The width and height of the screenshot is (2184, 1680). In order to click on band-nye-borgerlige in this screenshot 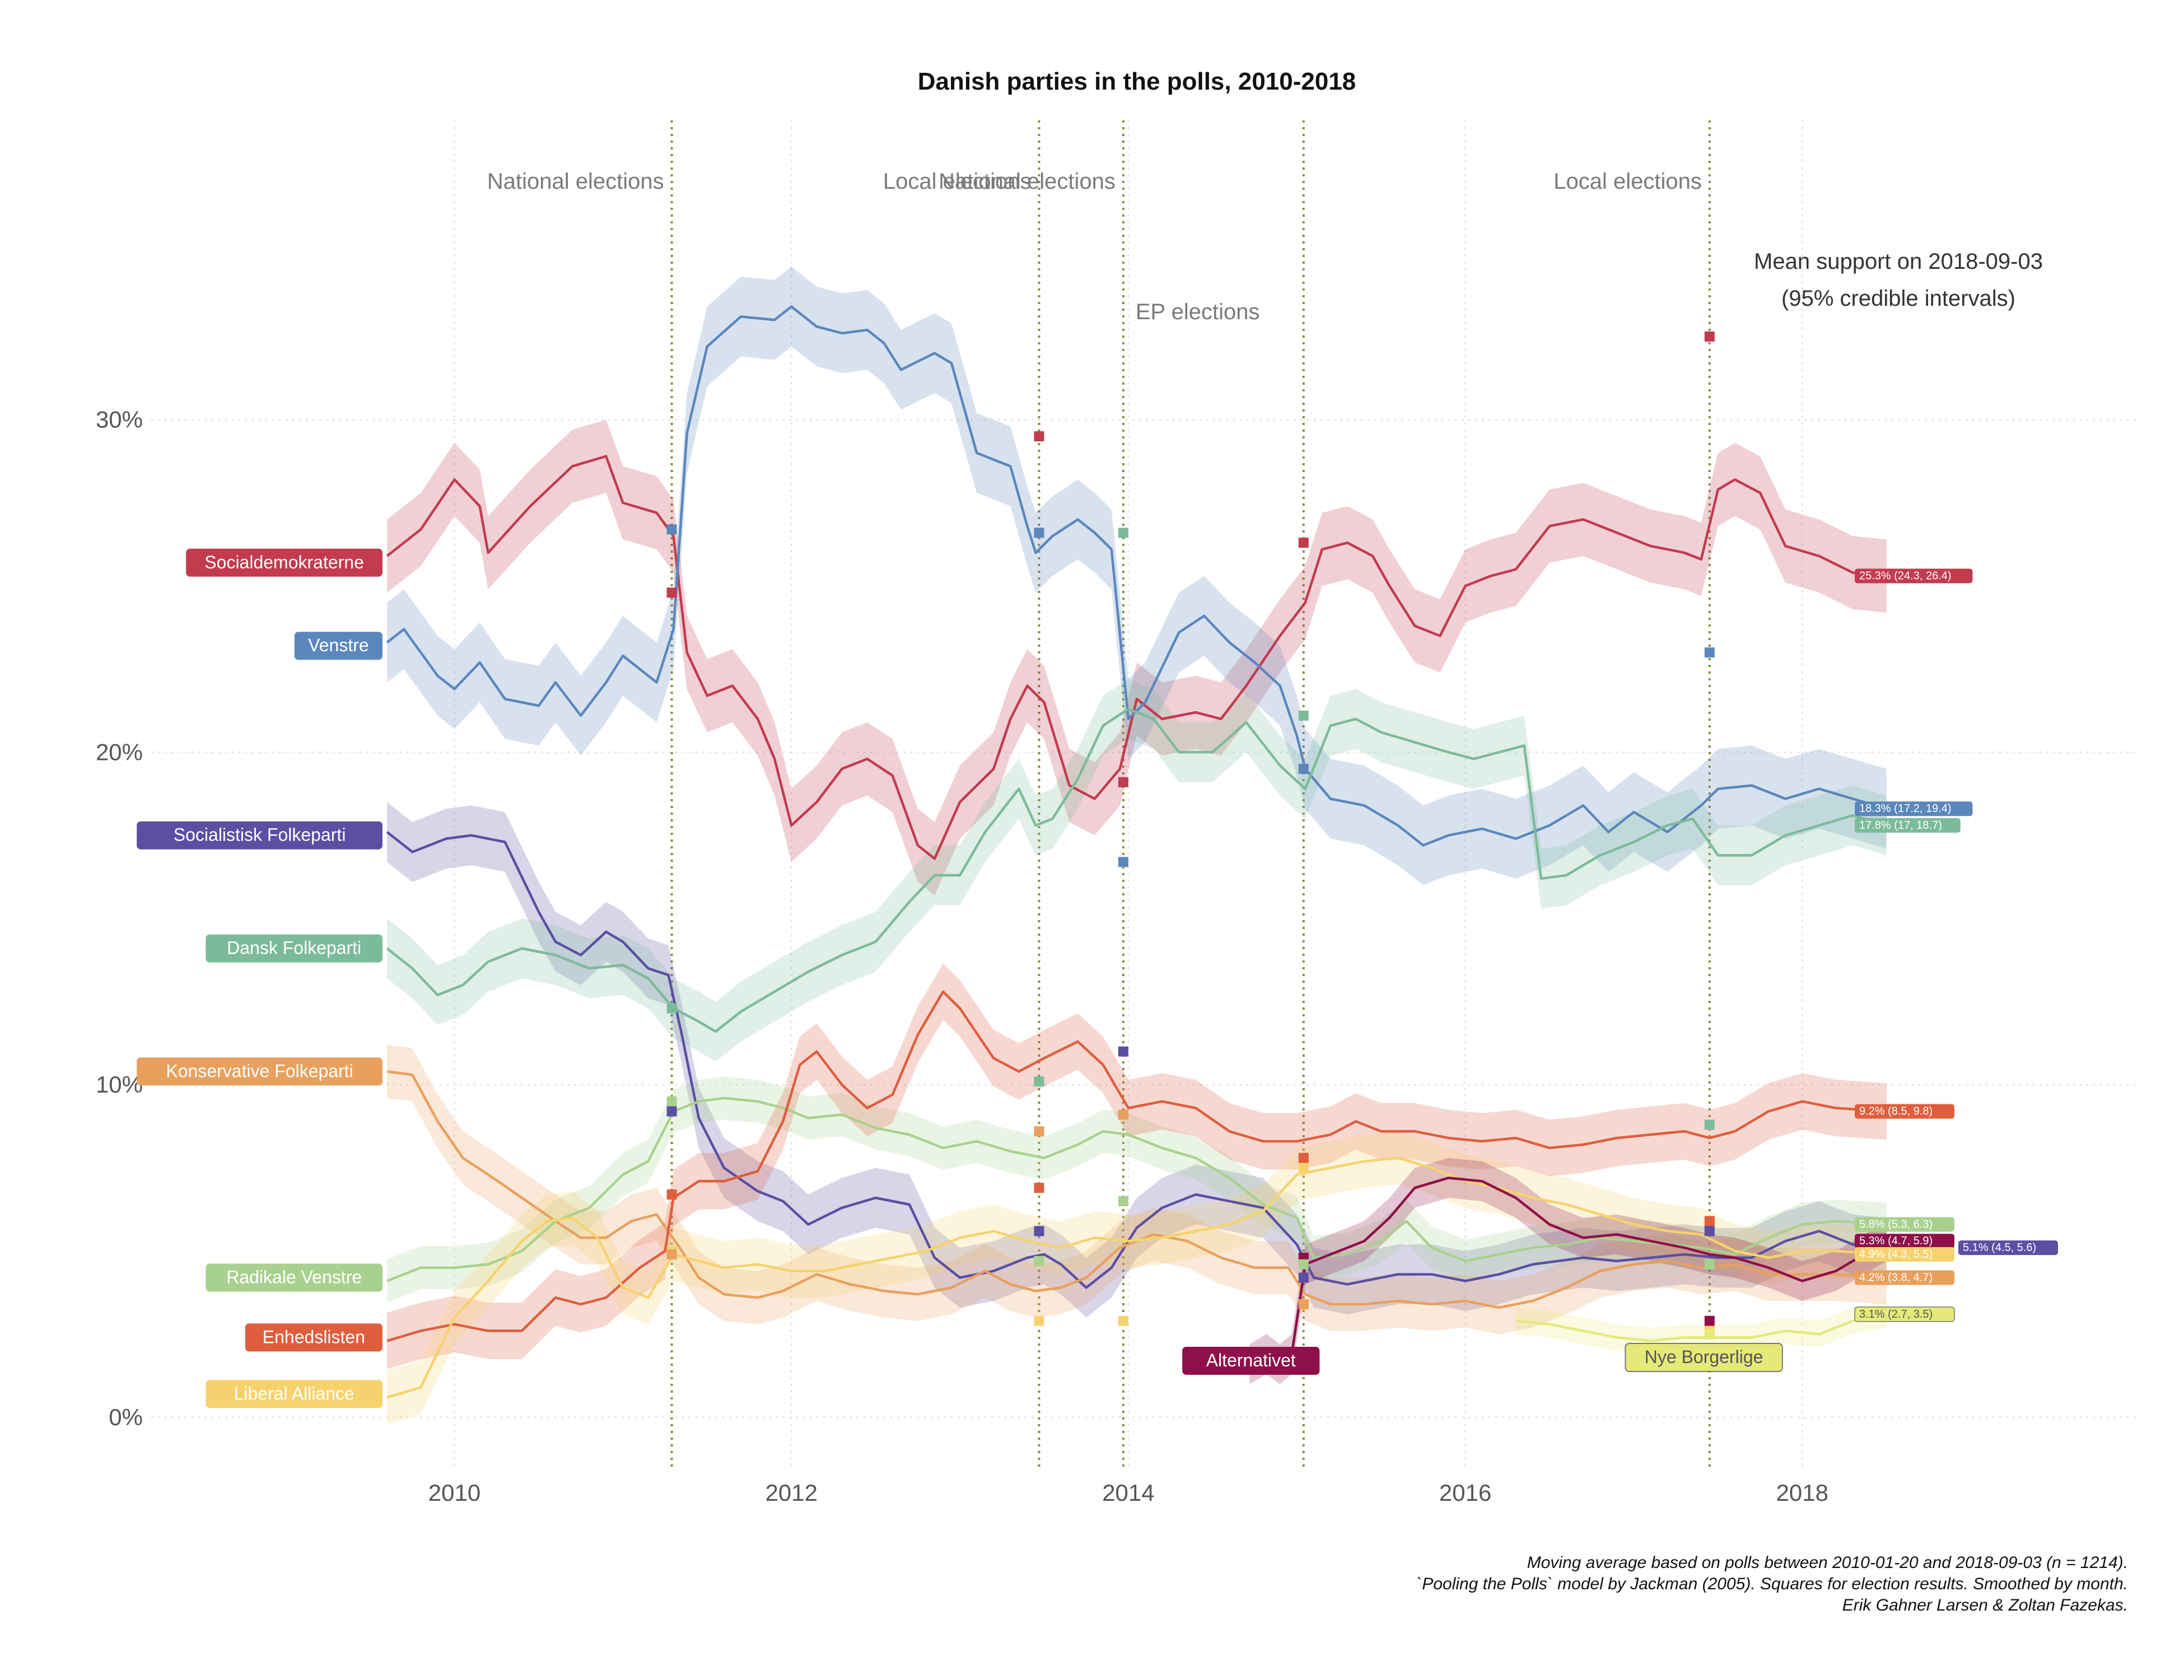, I will do `click(1701, 1328)`.